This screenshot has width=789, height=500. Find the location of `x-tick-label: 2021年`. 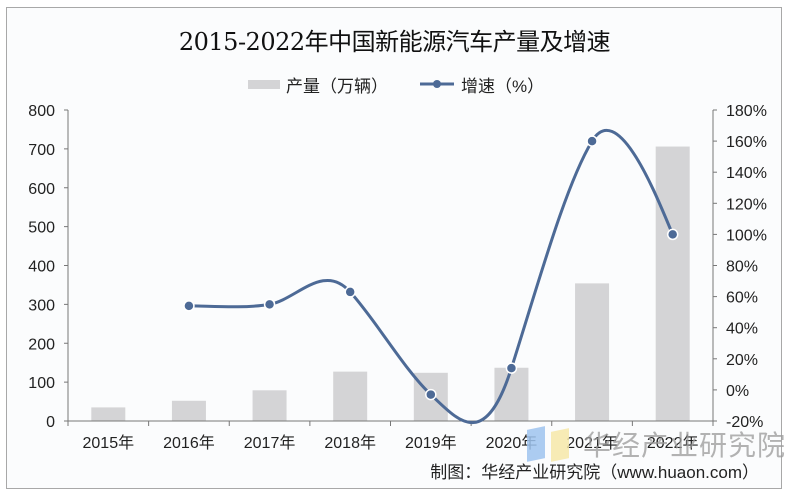

x-tick-label: 2021年 is located at coordinates (592, 443).